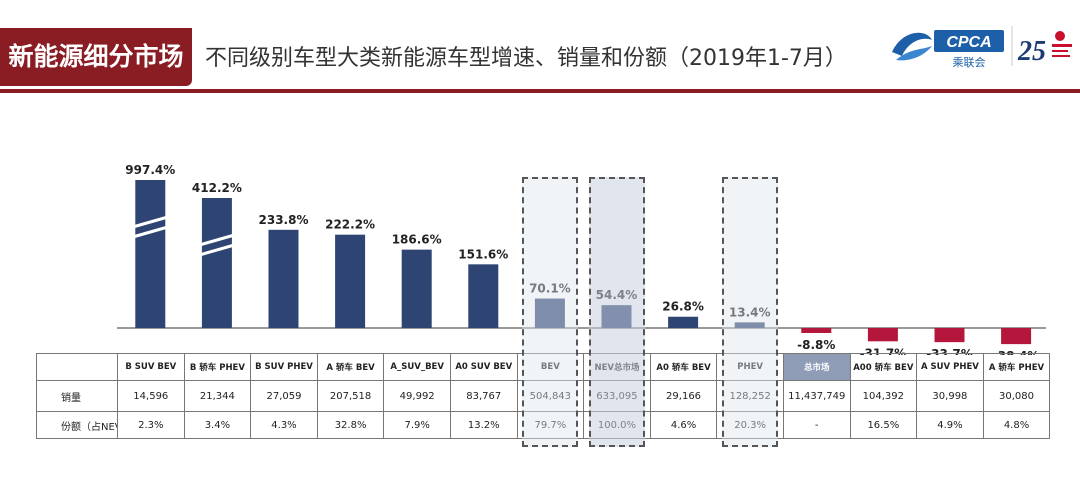  What do you see at coordinates (816, 425) in the screenshot?
I see `table-cell: -` at bounding box center [816, 425].